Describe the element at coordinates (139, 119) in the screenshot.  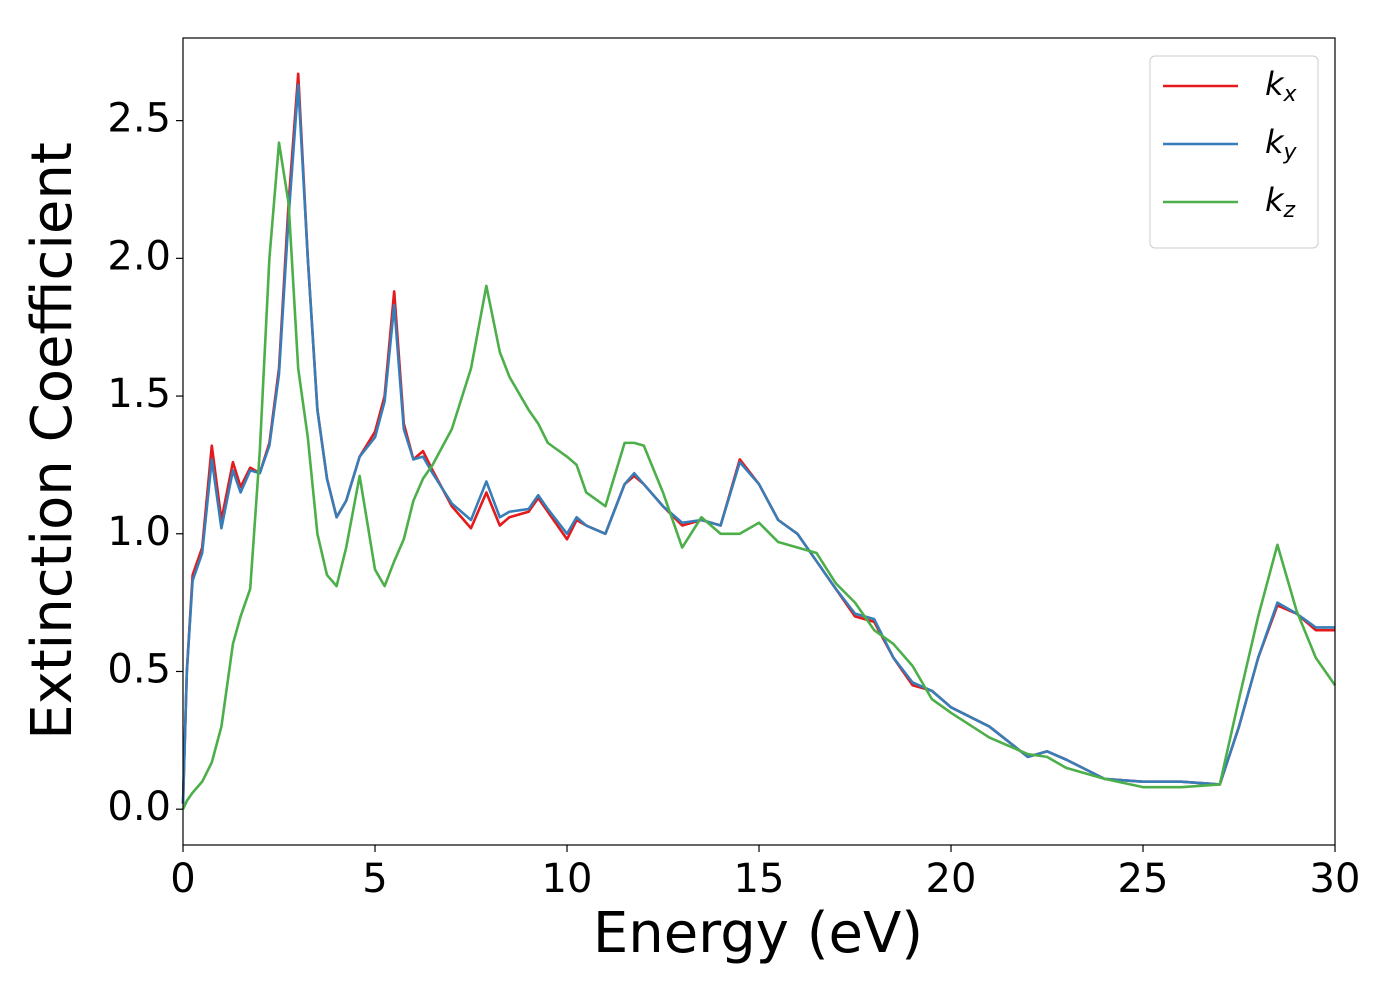
I see `y-tick-label: 2.5` at that location.